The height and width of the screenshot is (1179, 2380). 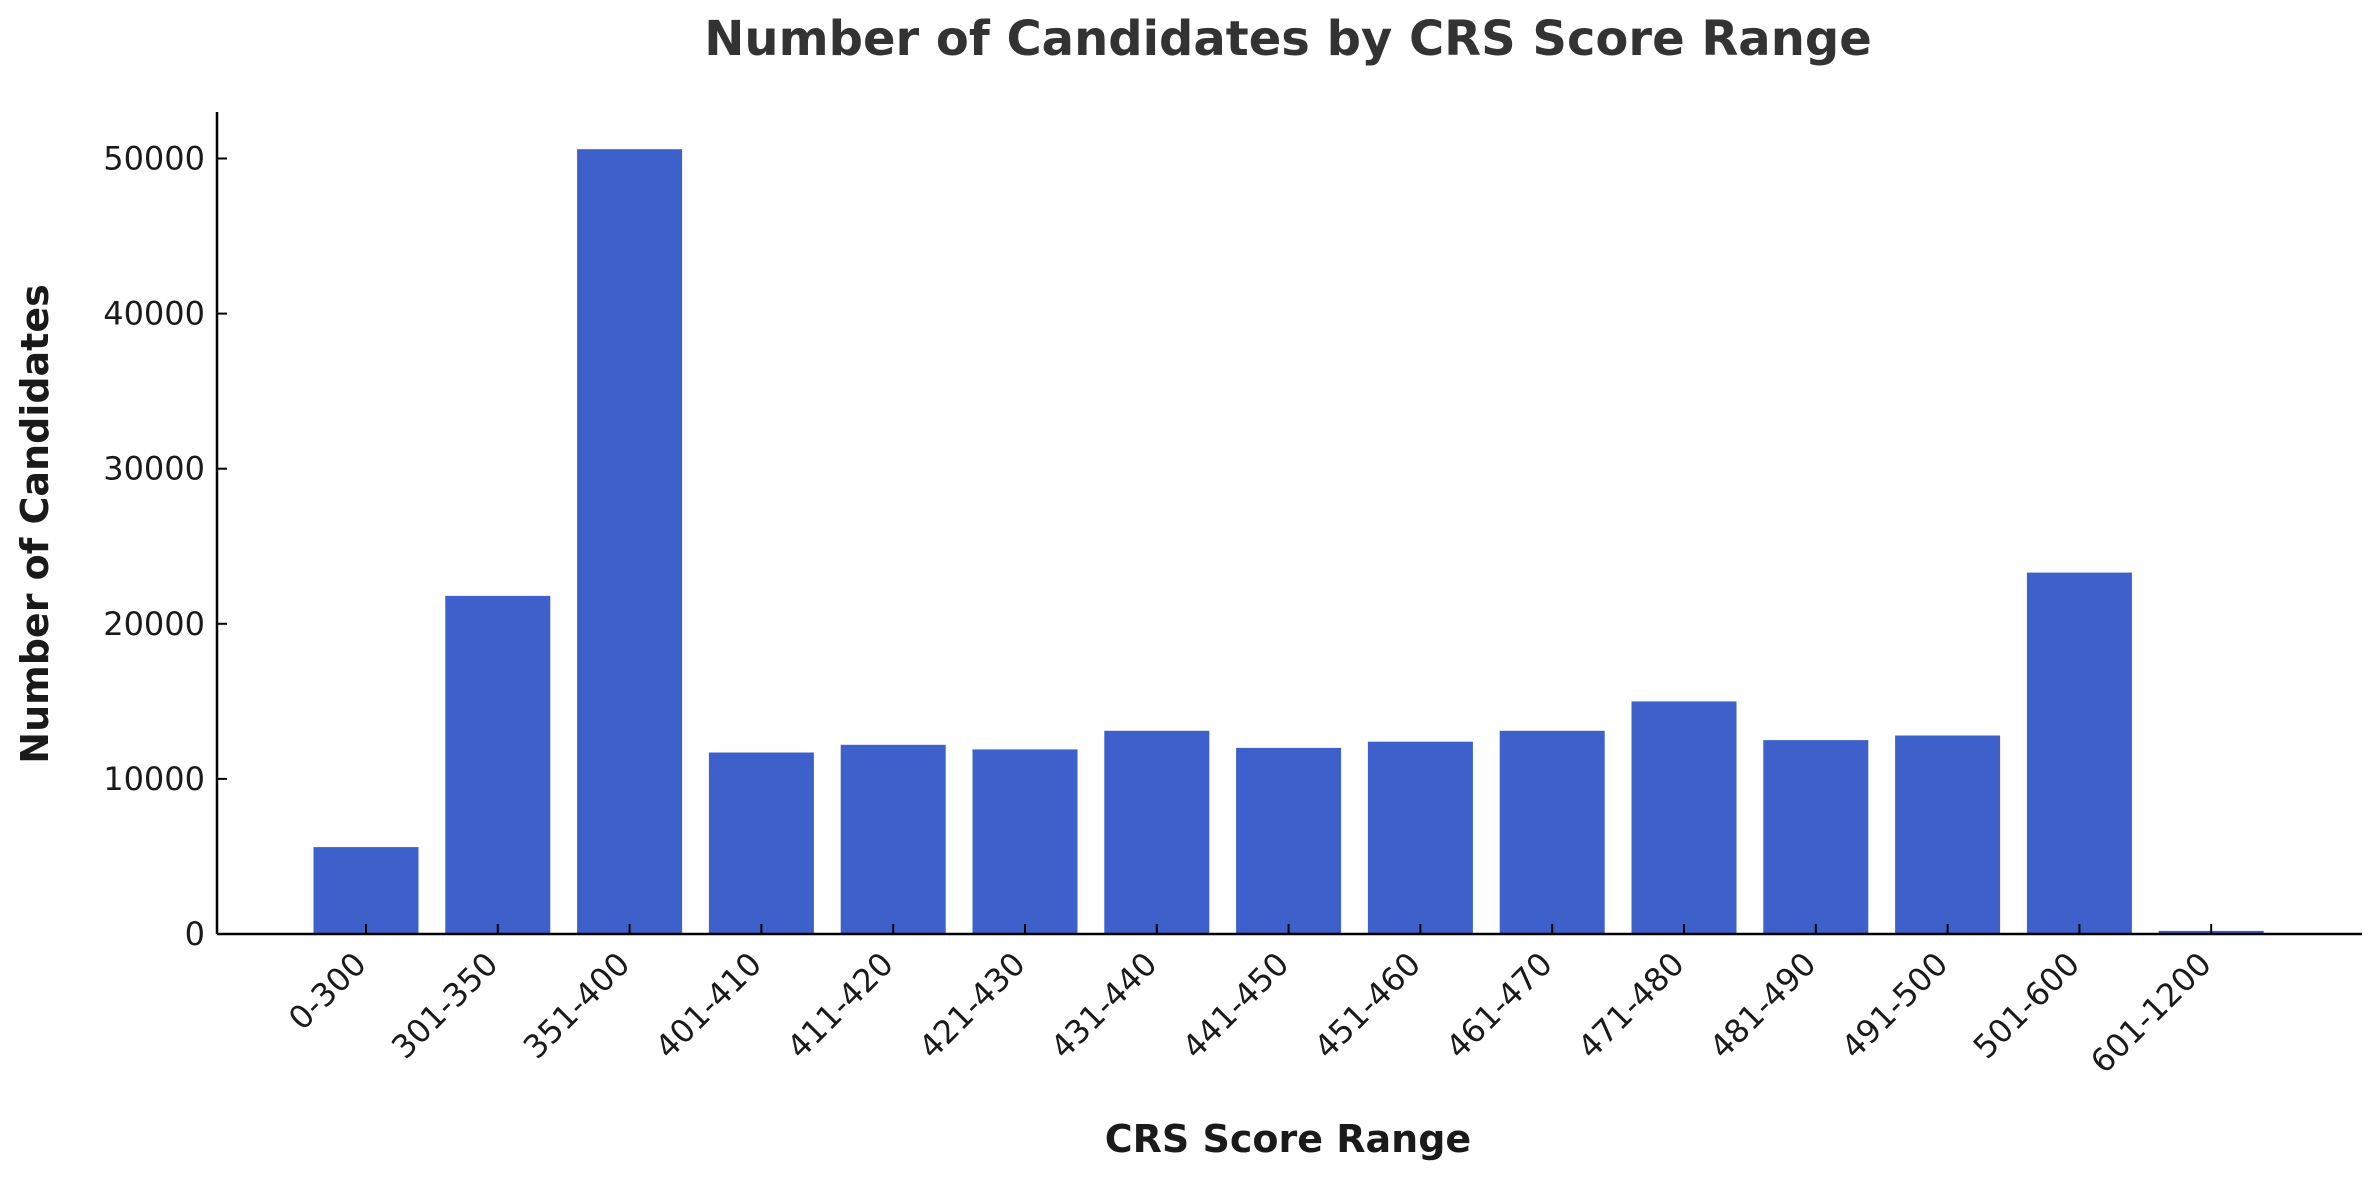 I want to click on x-tick-label: 481-490, so click(x=1762, y=1005).